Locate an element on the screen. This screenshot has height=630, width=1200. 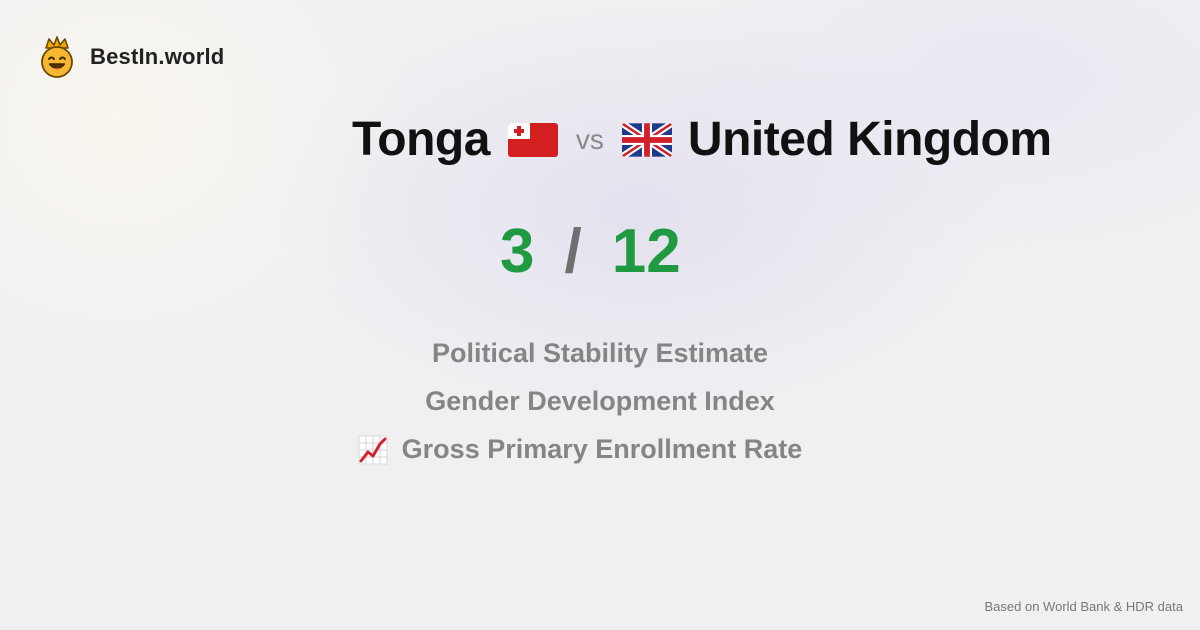
data-source-note: Based on World Bank & HDR data is located at coordinates (1083, 606).